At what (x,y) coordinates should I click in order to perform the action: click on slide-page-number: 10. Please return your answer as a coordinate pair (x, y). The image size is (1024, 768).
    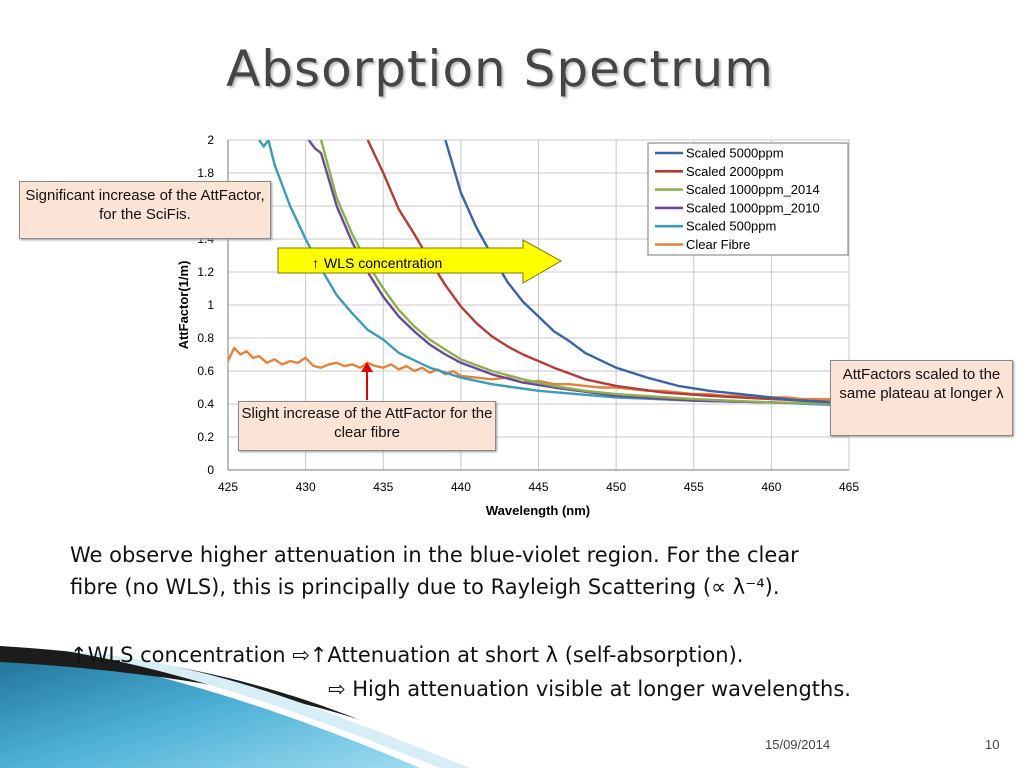
    Looking at the image, I should click on (992, 744).